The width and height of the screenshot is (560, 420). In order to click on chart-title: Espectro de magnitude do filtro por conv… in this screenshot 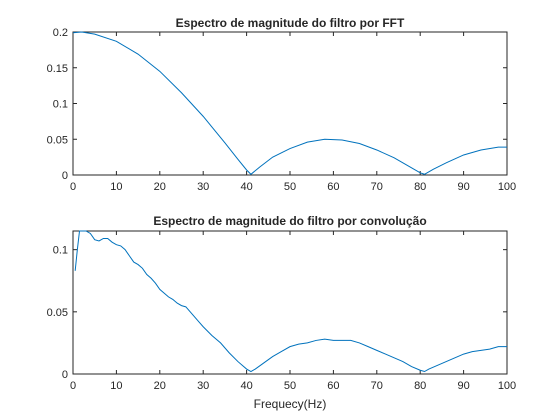, I will do `click(289, 221)`.